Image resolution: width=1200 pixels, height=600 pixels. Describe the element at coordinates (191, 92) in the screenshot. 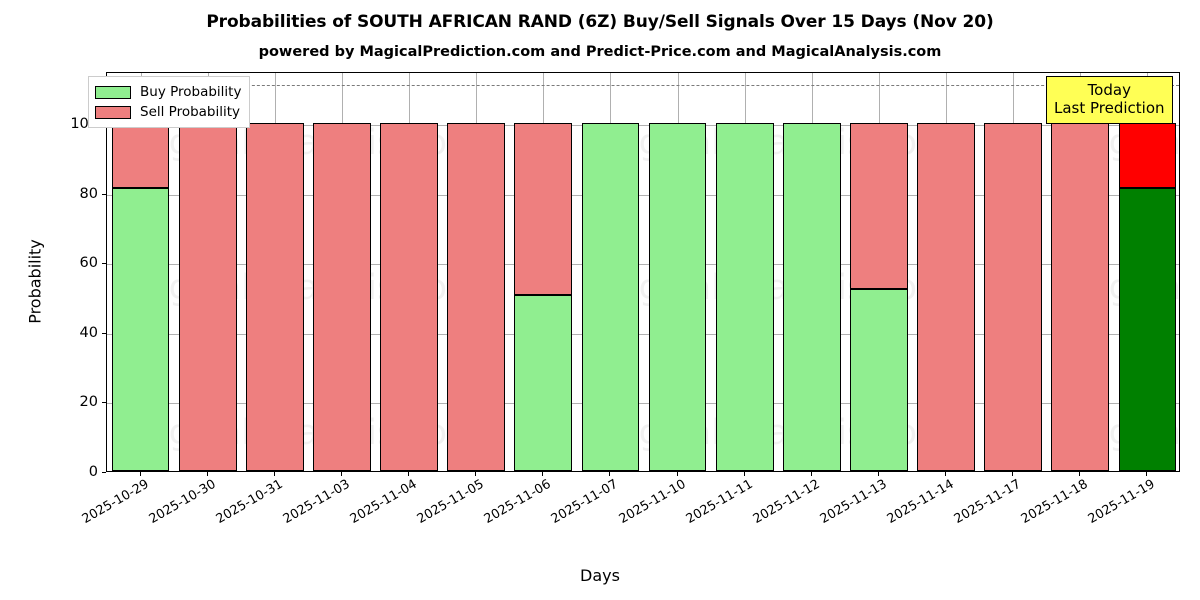

I see `legend-label: Buy Probability` at that location.